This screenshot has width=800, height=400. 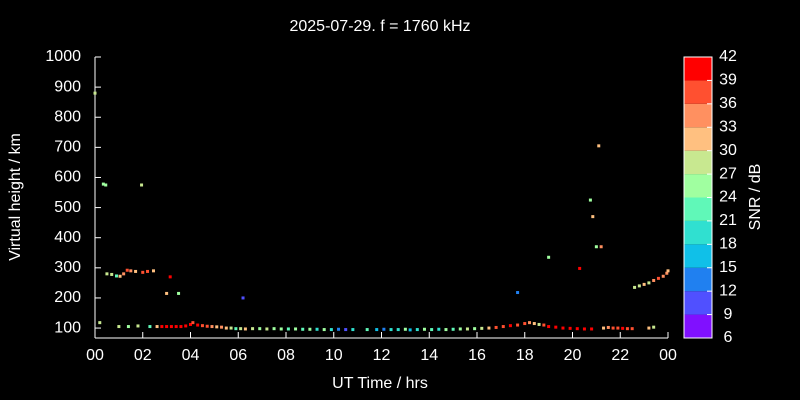 I want to click on colorbar-tick-label: 9, so click(x=728, y=314).